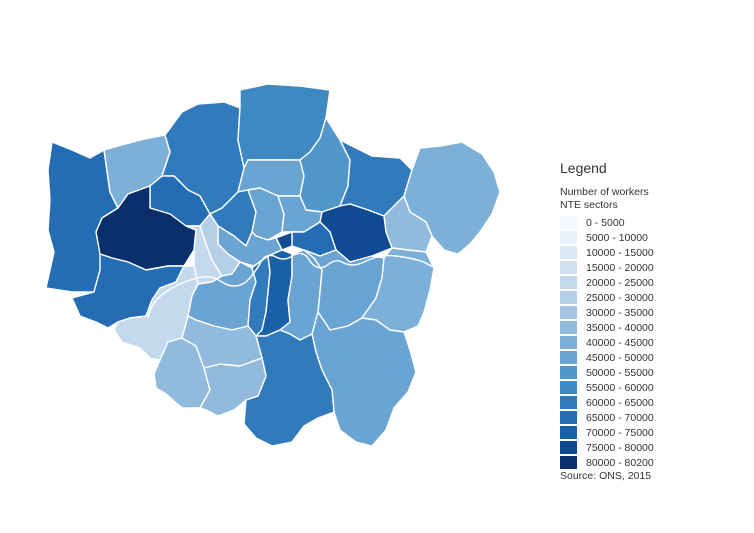  Describe the element at coordinates (655, 237) in the screenshot. I see `legend-item: 5000 - 10000` at that location.